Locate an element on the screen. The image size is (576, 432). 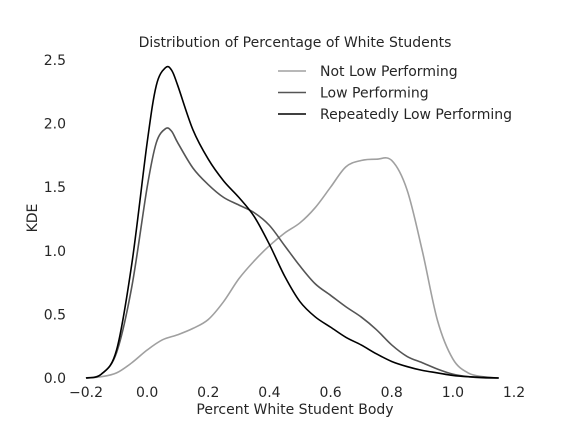
y-tick-labels: 0.0 0.5 1.0 1.5 2.0 2.5 is located at coordinates (55, 220).